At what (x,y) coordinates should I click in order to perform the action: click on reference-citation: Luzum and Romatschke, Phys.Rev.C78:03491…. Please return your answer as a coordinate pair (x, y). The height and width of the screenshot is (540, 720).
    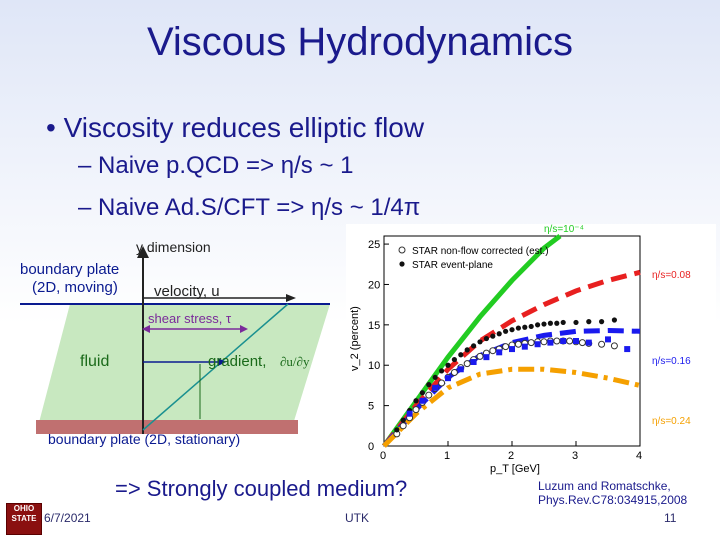
    Looking at the image, I should click on (612, 493).